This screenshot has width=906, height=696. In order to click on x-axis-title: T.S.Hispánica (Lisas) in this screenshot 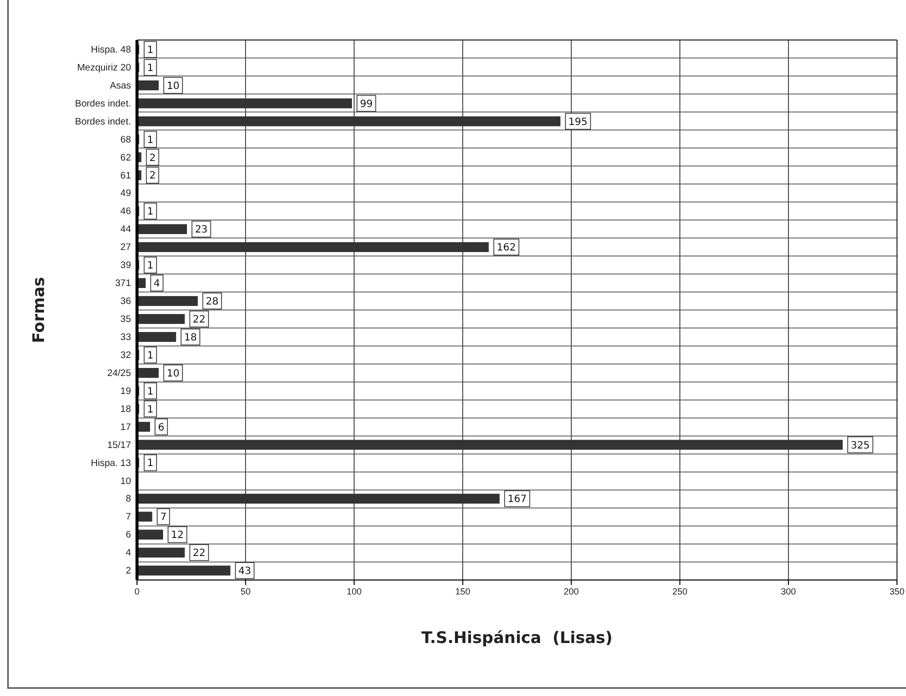, I will do `click(517, 637)`.